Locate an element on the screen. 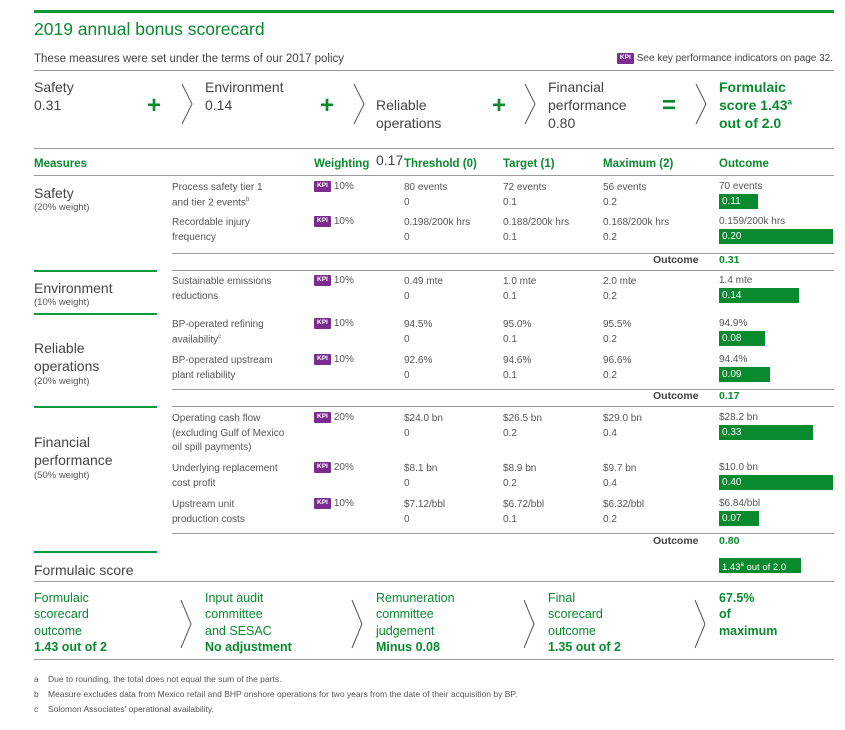  maximum-value: 2.0 mte is located at coordinates (620, 281).